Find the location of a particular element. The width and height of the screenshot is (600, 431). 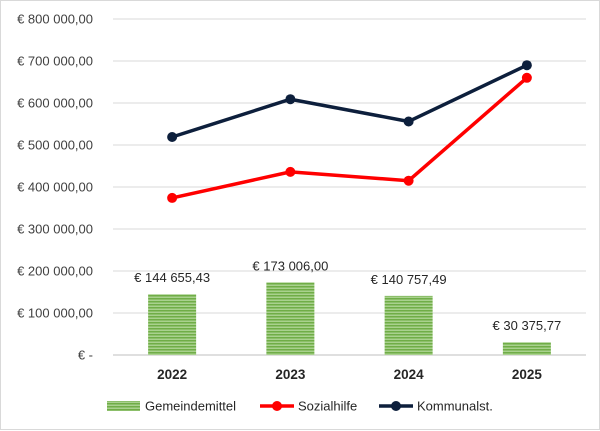

y-tick-label: € 200 000,00 is located at coordinates (55, 271).